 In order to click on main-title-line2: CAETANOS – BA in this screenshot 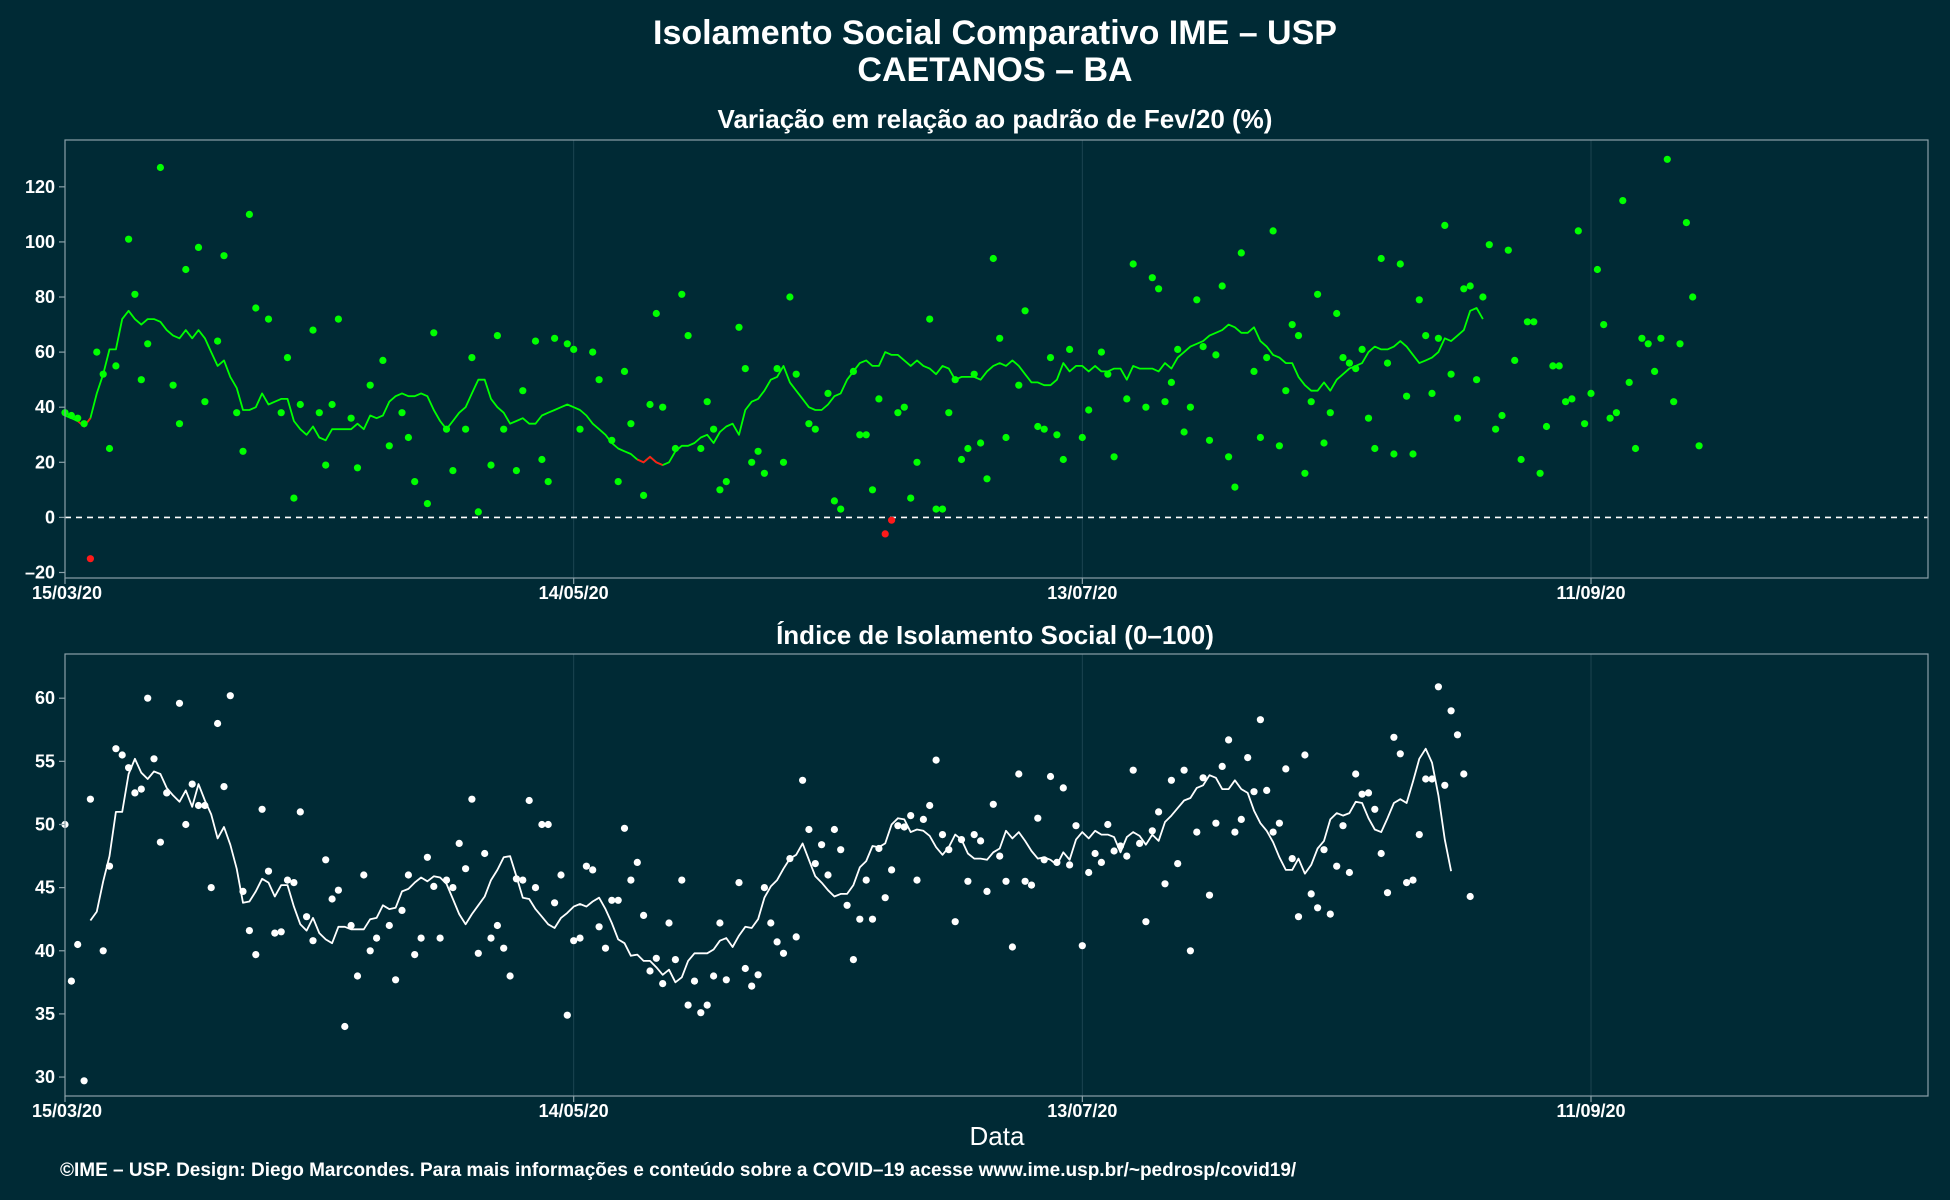, I will do `click(994, 70)`.